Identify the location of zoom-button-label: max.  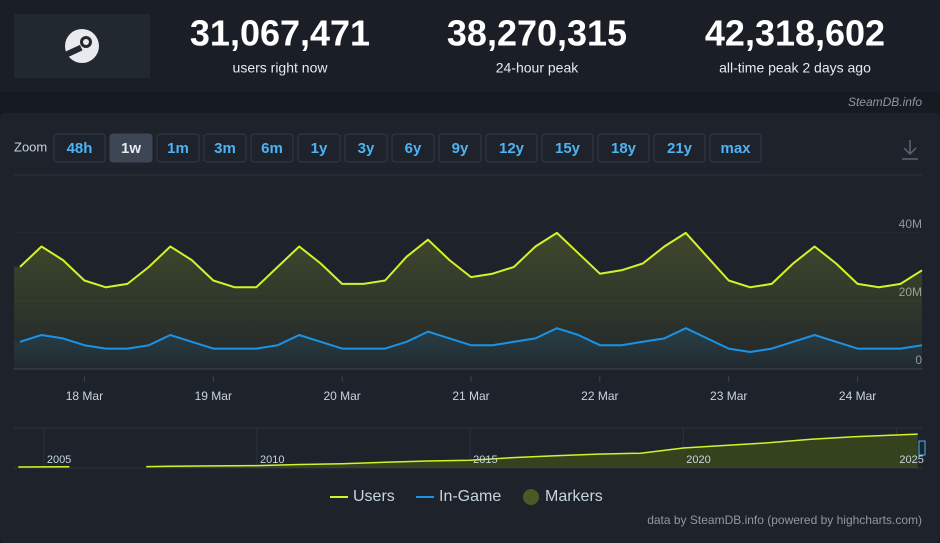
(735, 148).